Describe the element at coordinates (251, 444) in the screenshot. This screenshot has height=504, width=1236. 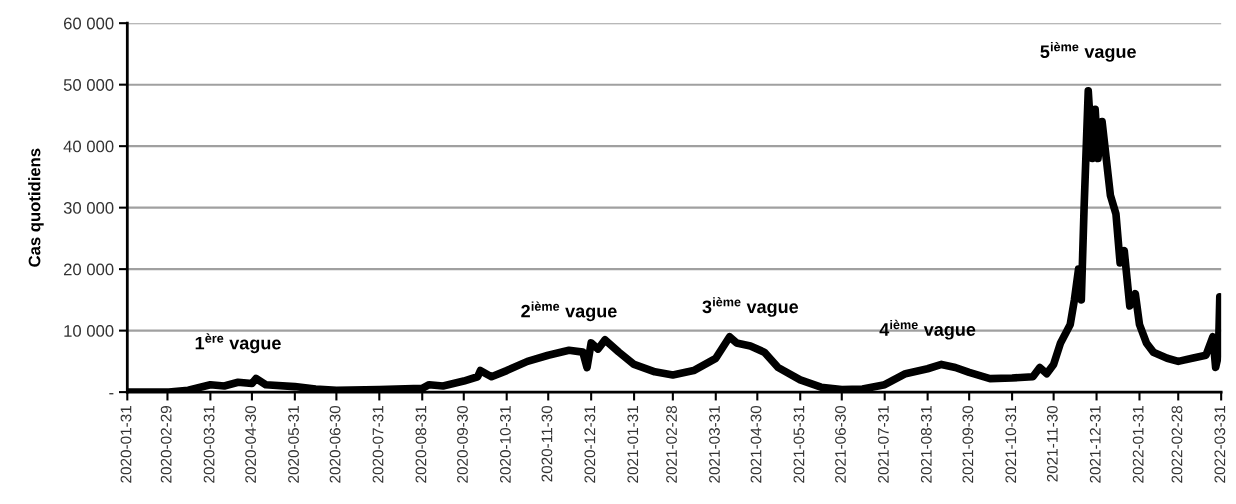
I see `x-tick-label: 2020-04-30` at that location.